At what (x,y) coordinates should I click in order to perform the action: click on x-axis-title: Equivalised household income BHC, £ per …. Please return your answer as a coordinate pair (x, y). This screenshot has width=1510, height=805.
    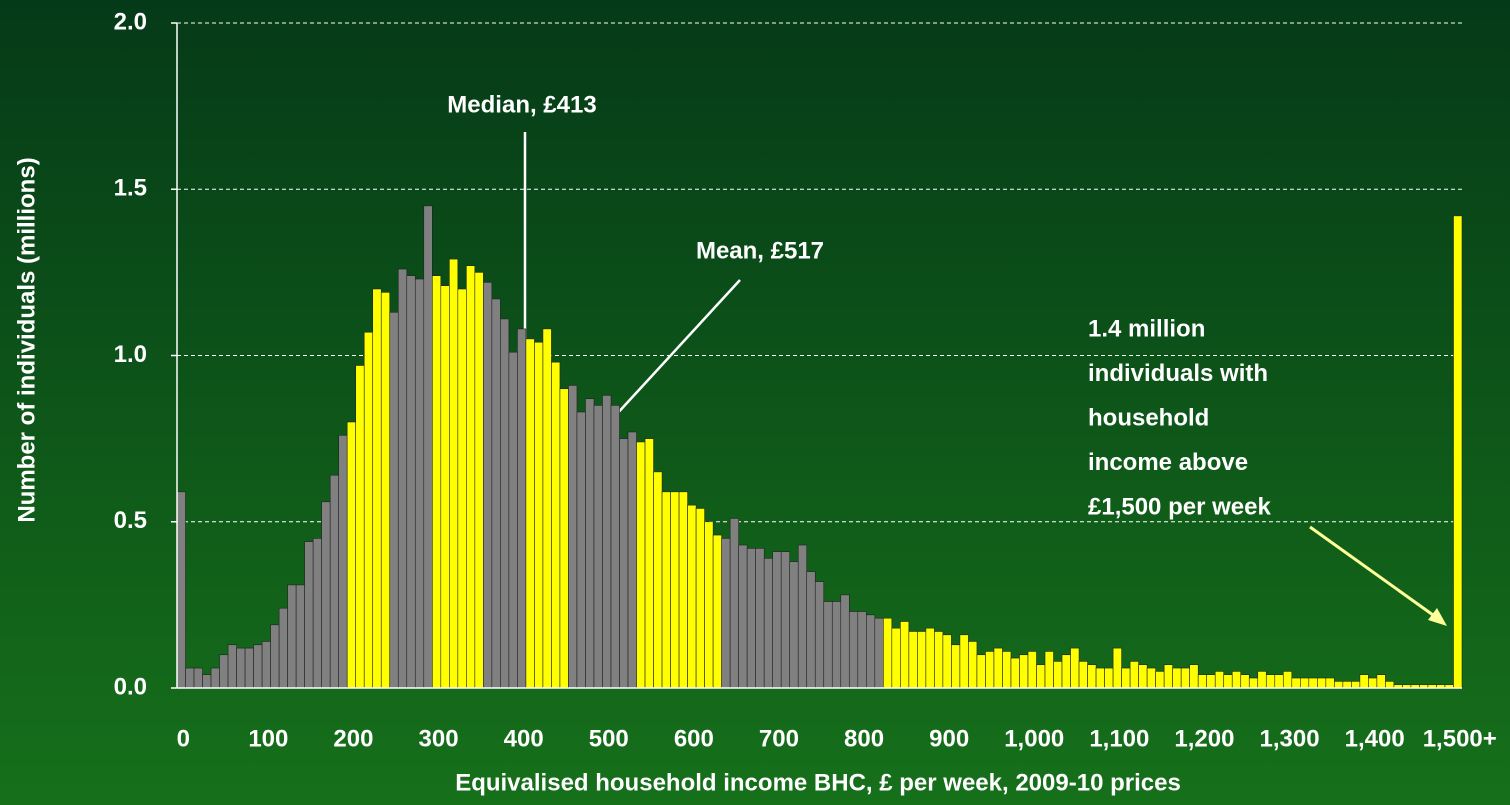
    Looking at the image, I should click on (818, 782).